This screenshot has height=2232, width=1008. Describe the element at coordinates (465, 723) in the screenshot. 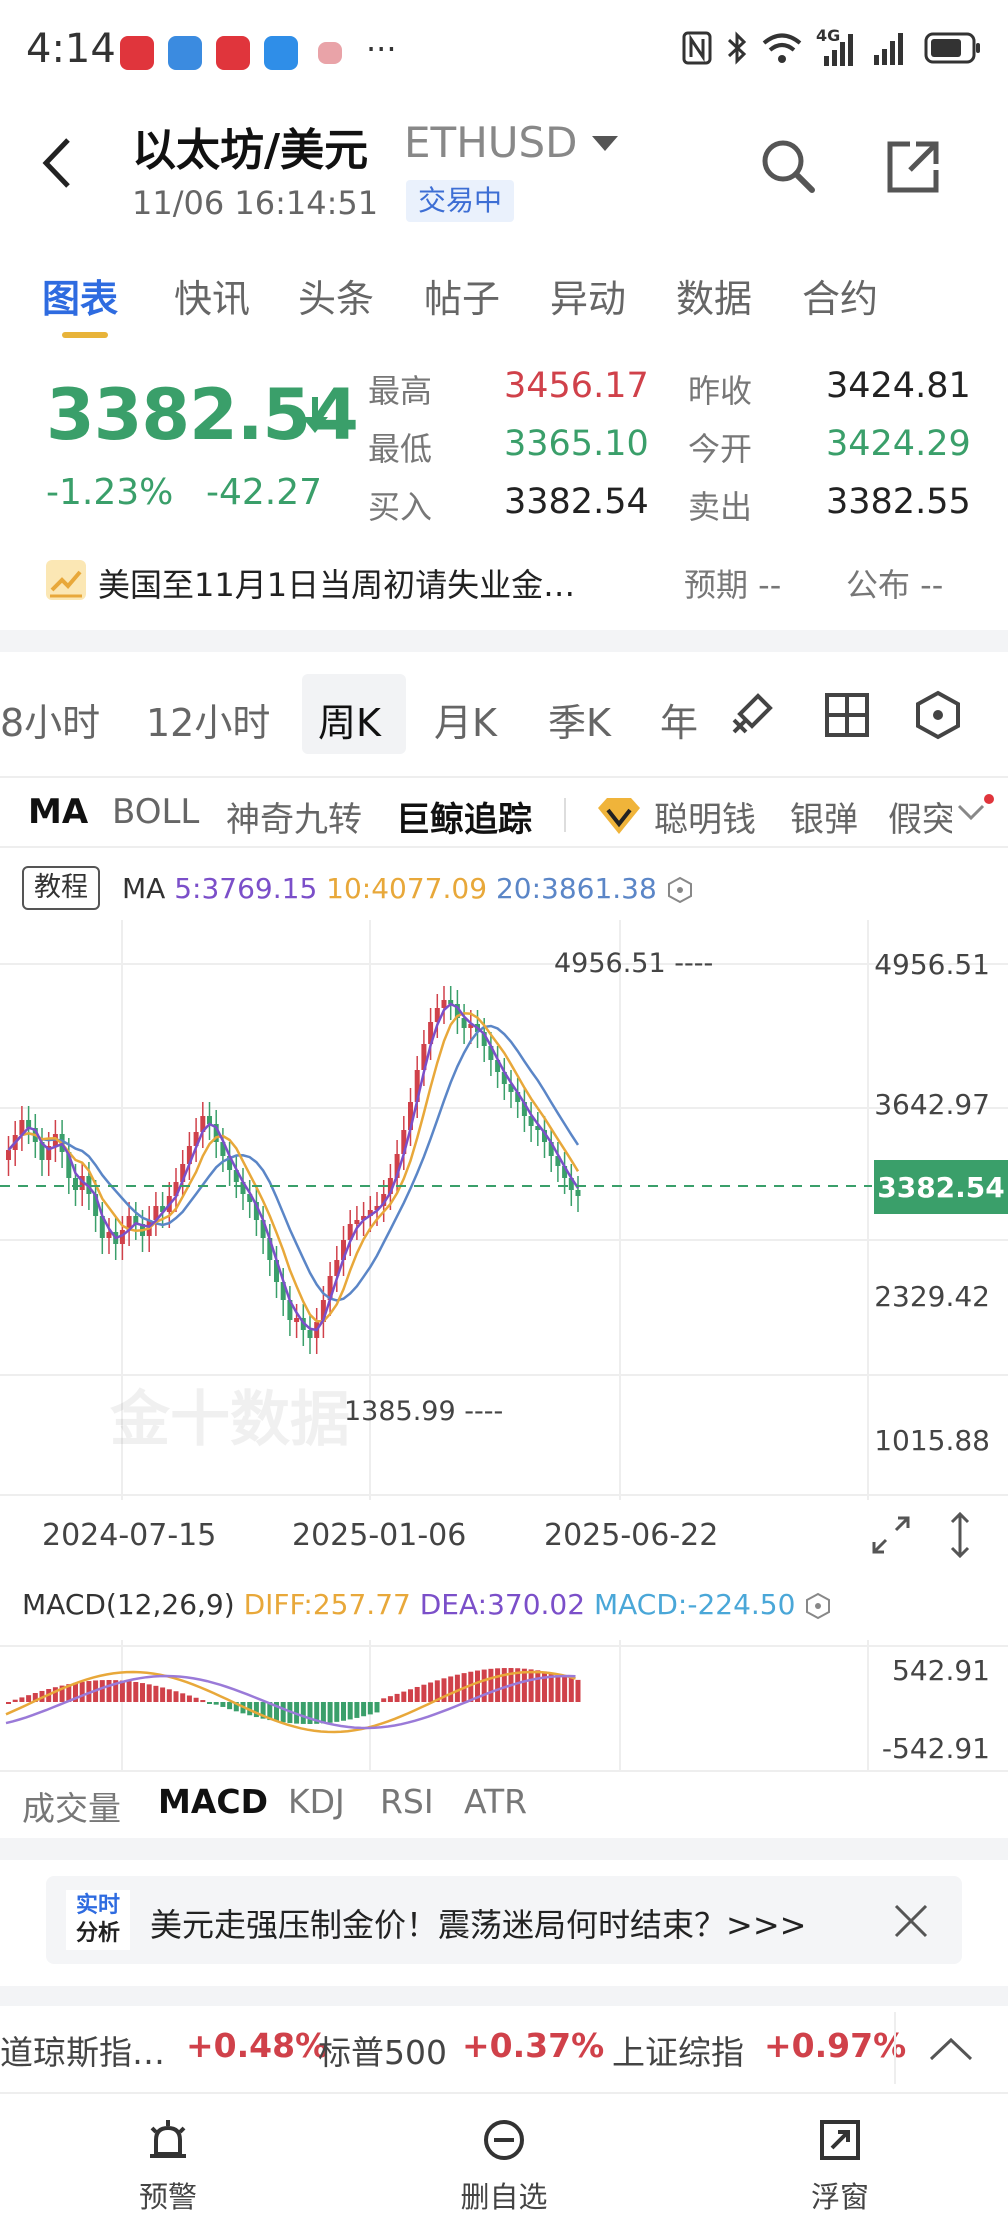

I see `period-tab-monthly: 月K` at that location.